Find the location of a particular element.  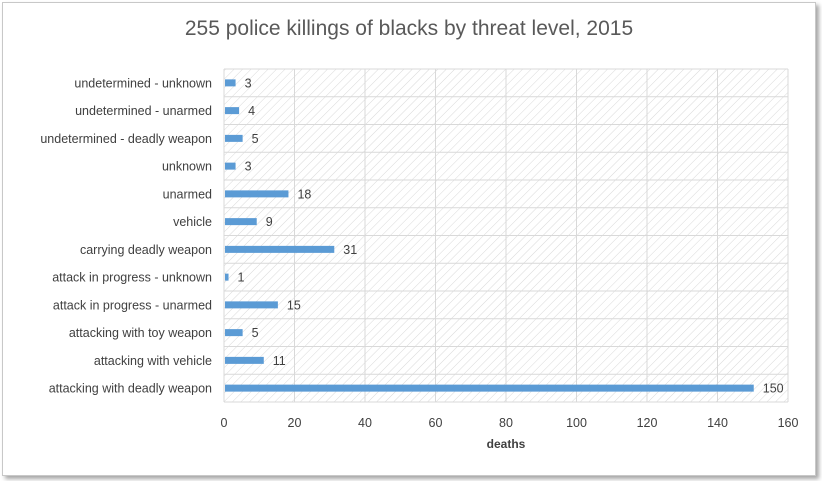

data-label: 9 is located at coordinates (269, 222).